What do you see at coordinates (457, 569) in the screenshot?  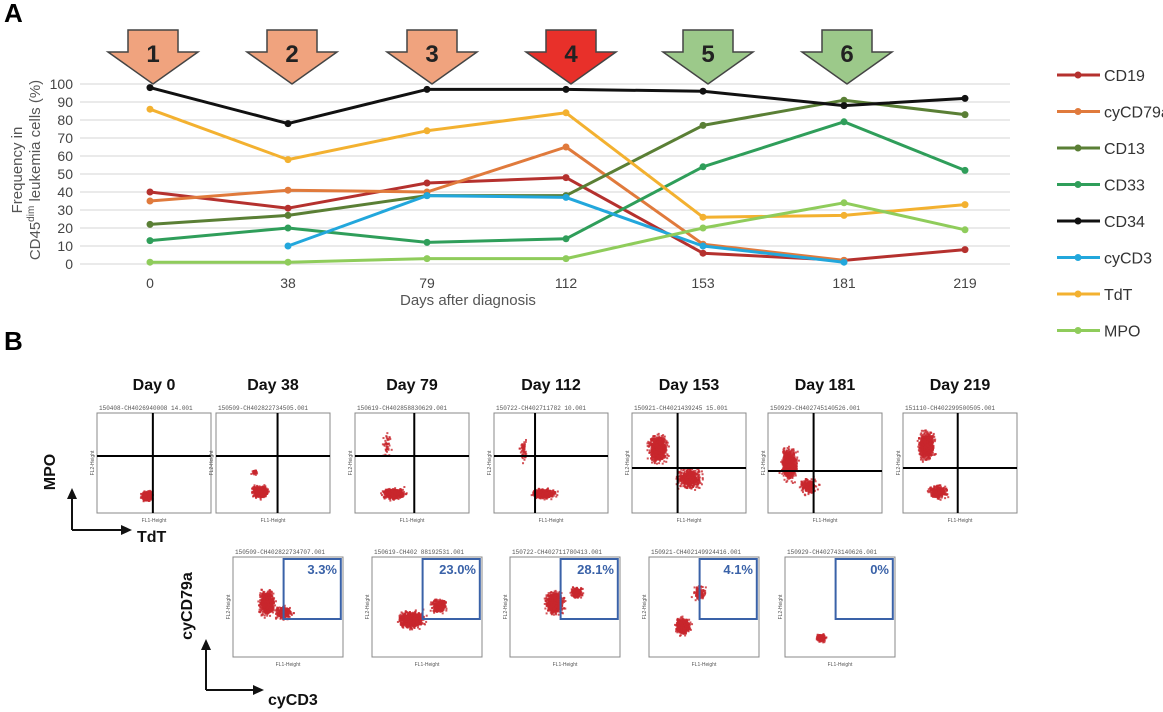 I see `gate-percentage: 23.0%` at bounding box center [457, 569].